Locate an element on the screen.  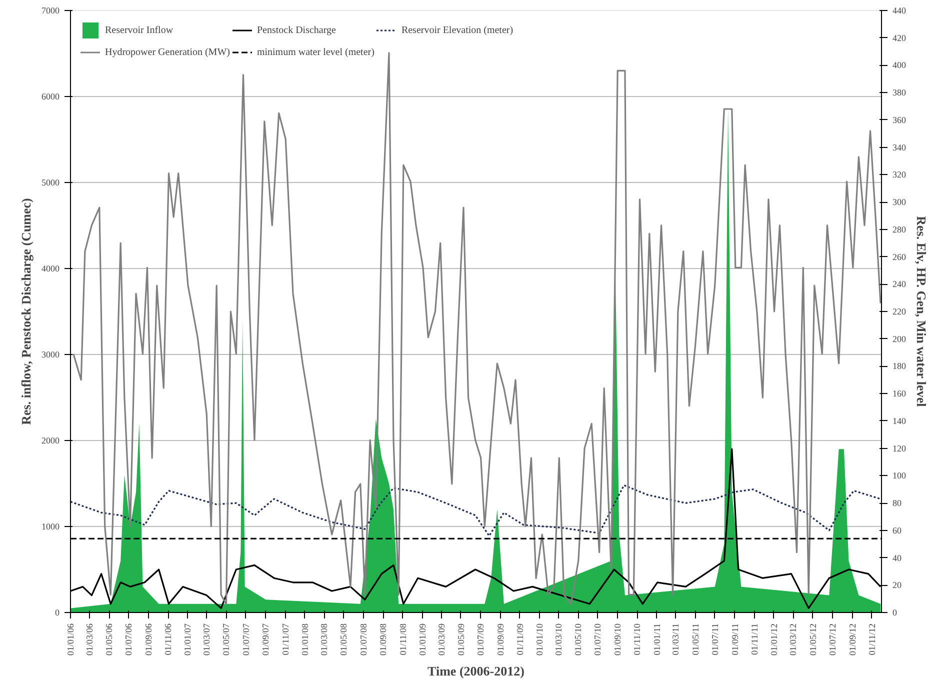
x-tick-label: 01/09/10 is located at coordinates (617, 639).